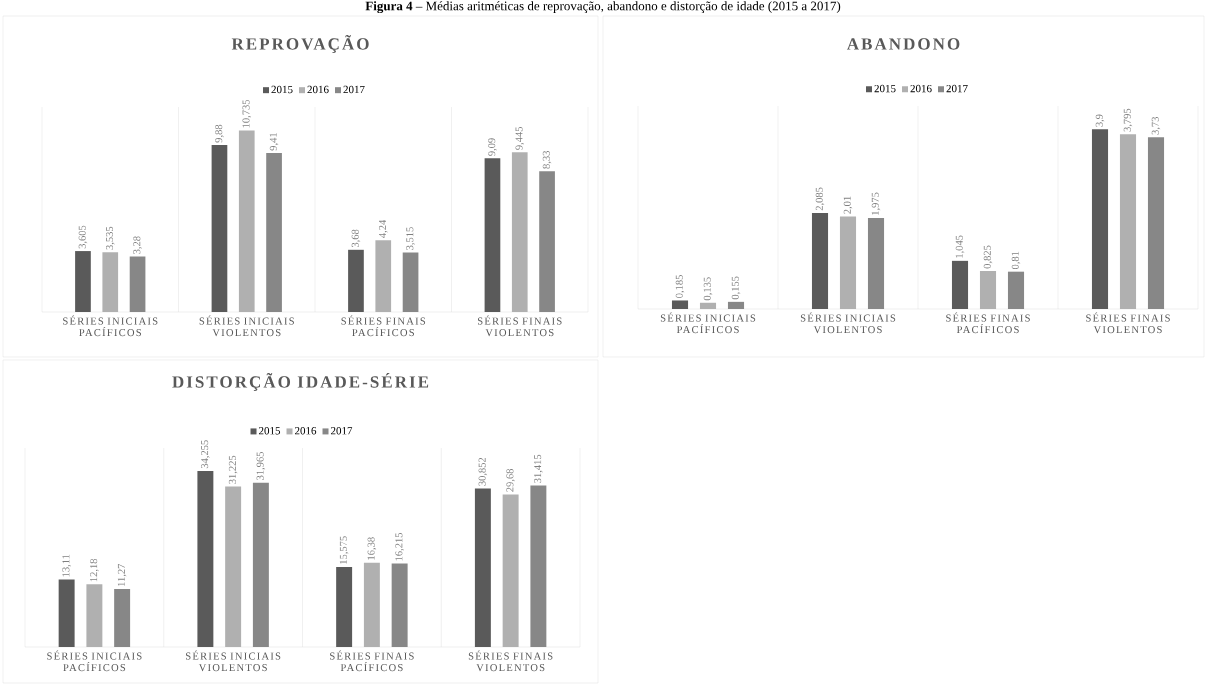  What do you see at coordinates (344, 550) in the screenshot?
I see `data-label: 15,575` at bounding box center [344, 550].